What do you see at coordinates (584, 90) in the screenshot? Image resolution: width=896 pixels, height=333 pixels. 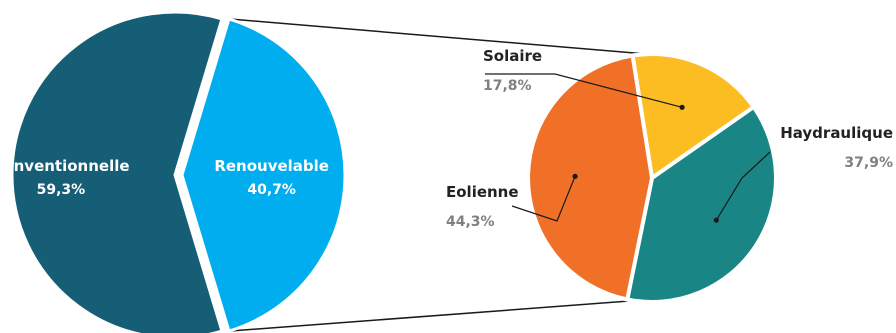 I see `leader-line-solaire` at bounding box center [584, 90].